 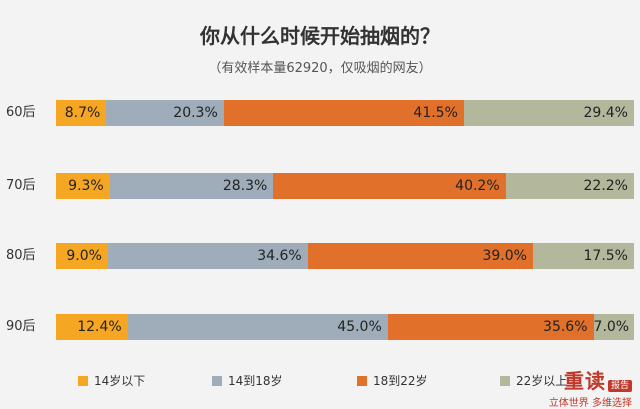 What do you see at coordinates (490, 327) in the screenshot?
I see `bar-segment: 35.6%` at bounding box center [490, 327].